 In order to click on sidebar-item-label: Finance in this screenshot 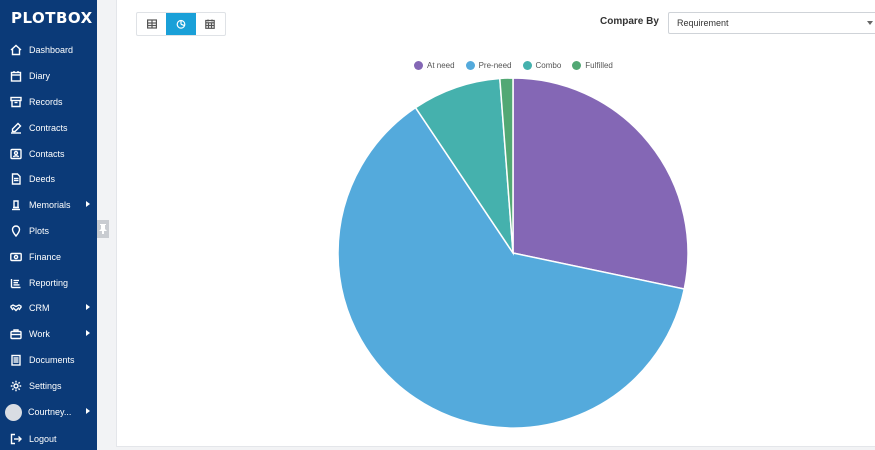, I will do `click(45, 257)`.